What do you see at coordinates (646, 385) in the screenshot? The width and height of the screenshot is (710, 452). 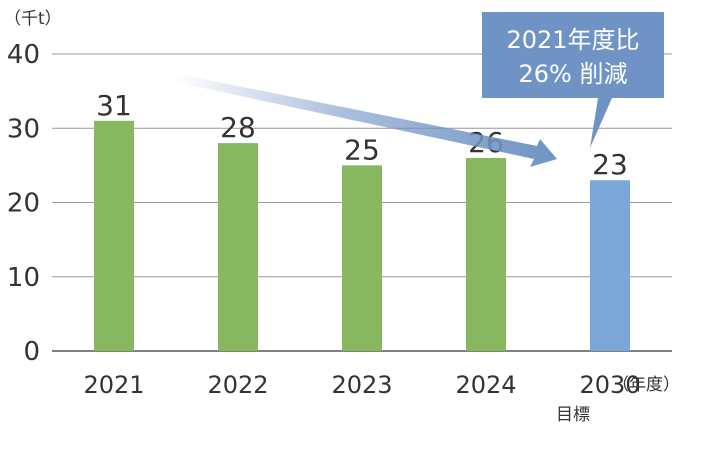 I see `year-suffix-label: （年度）` at bounding box center [646, 385].